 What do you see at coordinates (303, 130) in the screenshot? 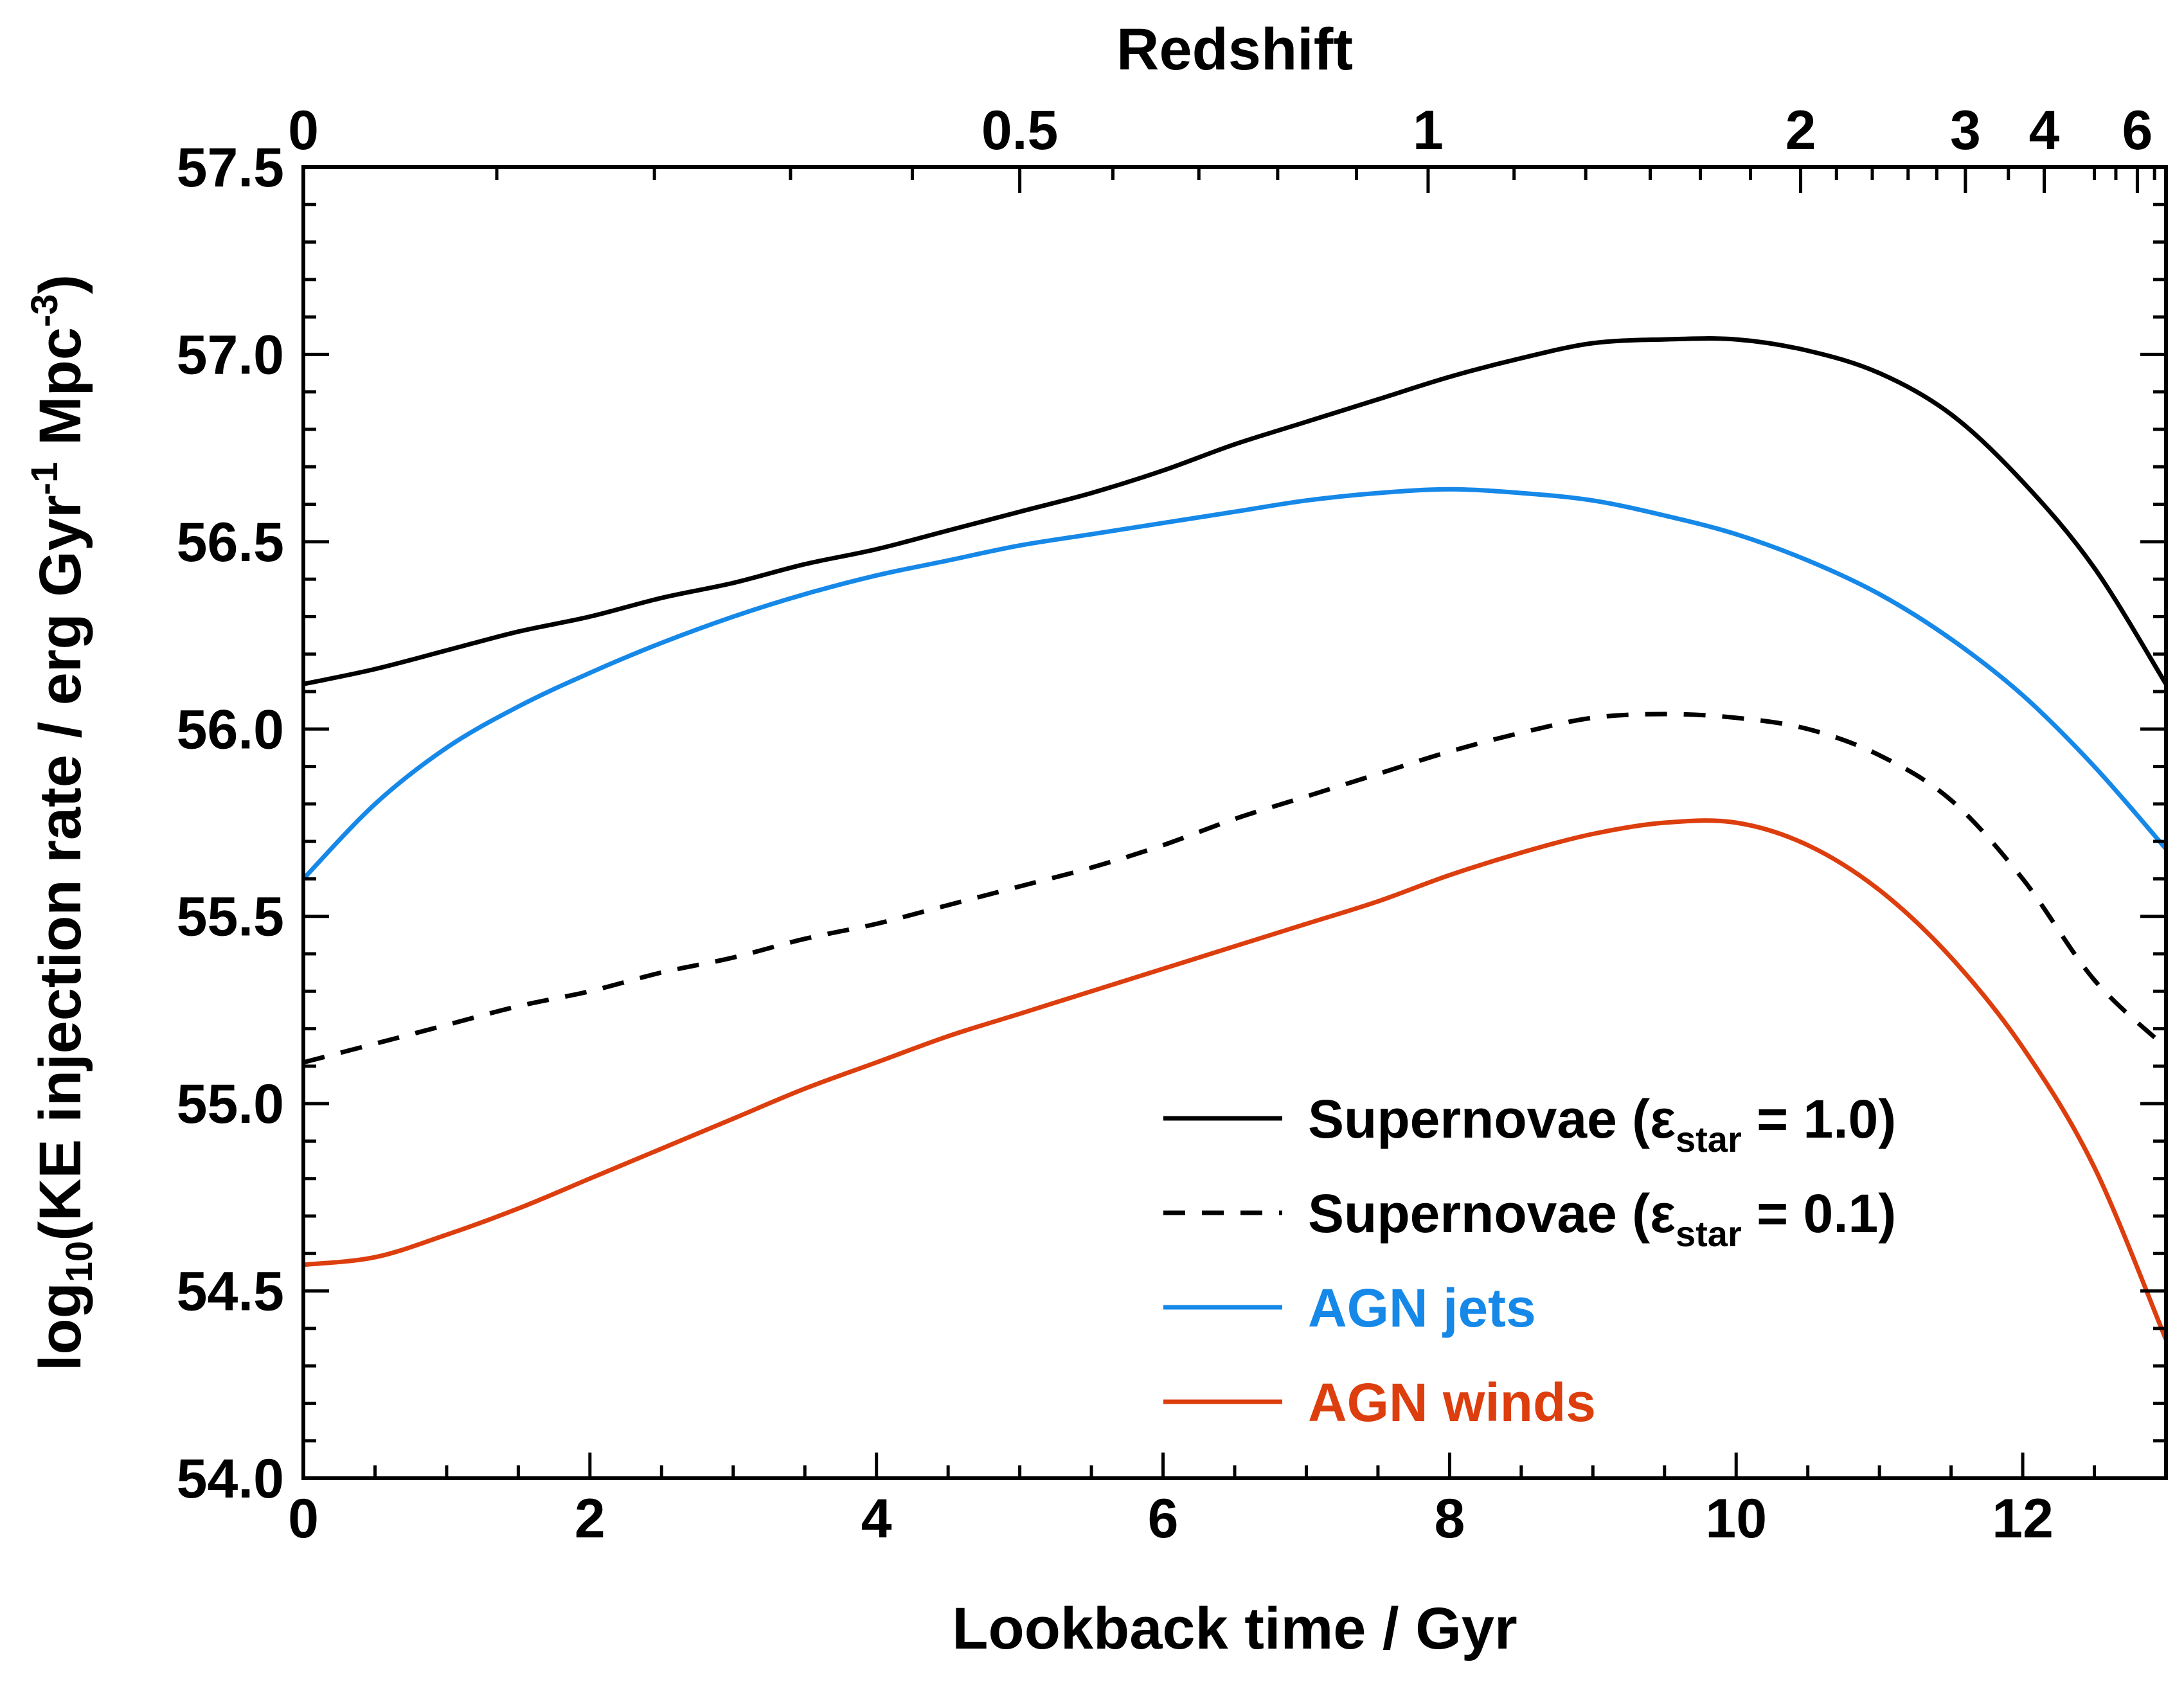
I see `redshift-tick-label: 0` at bounding box center [303, 130].